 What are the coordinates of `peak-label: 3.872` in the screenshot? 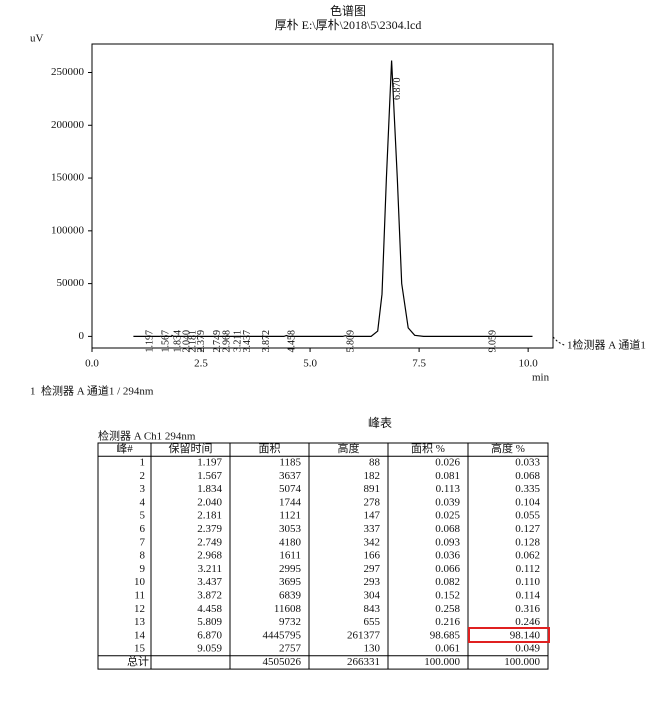 It's located at (266, 341).